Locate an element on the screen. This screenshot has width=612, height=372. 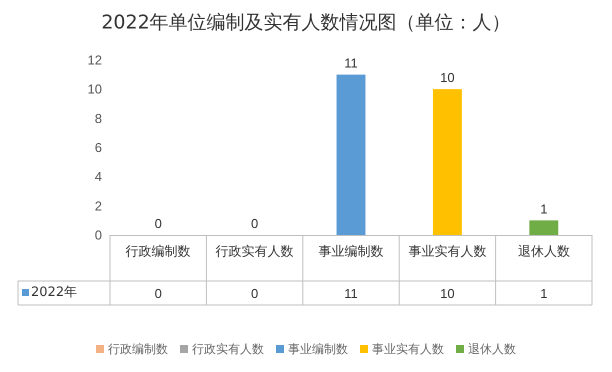
text: 11 is located at coordinates (351, 293).